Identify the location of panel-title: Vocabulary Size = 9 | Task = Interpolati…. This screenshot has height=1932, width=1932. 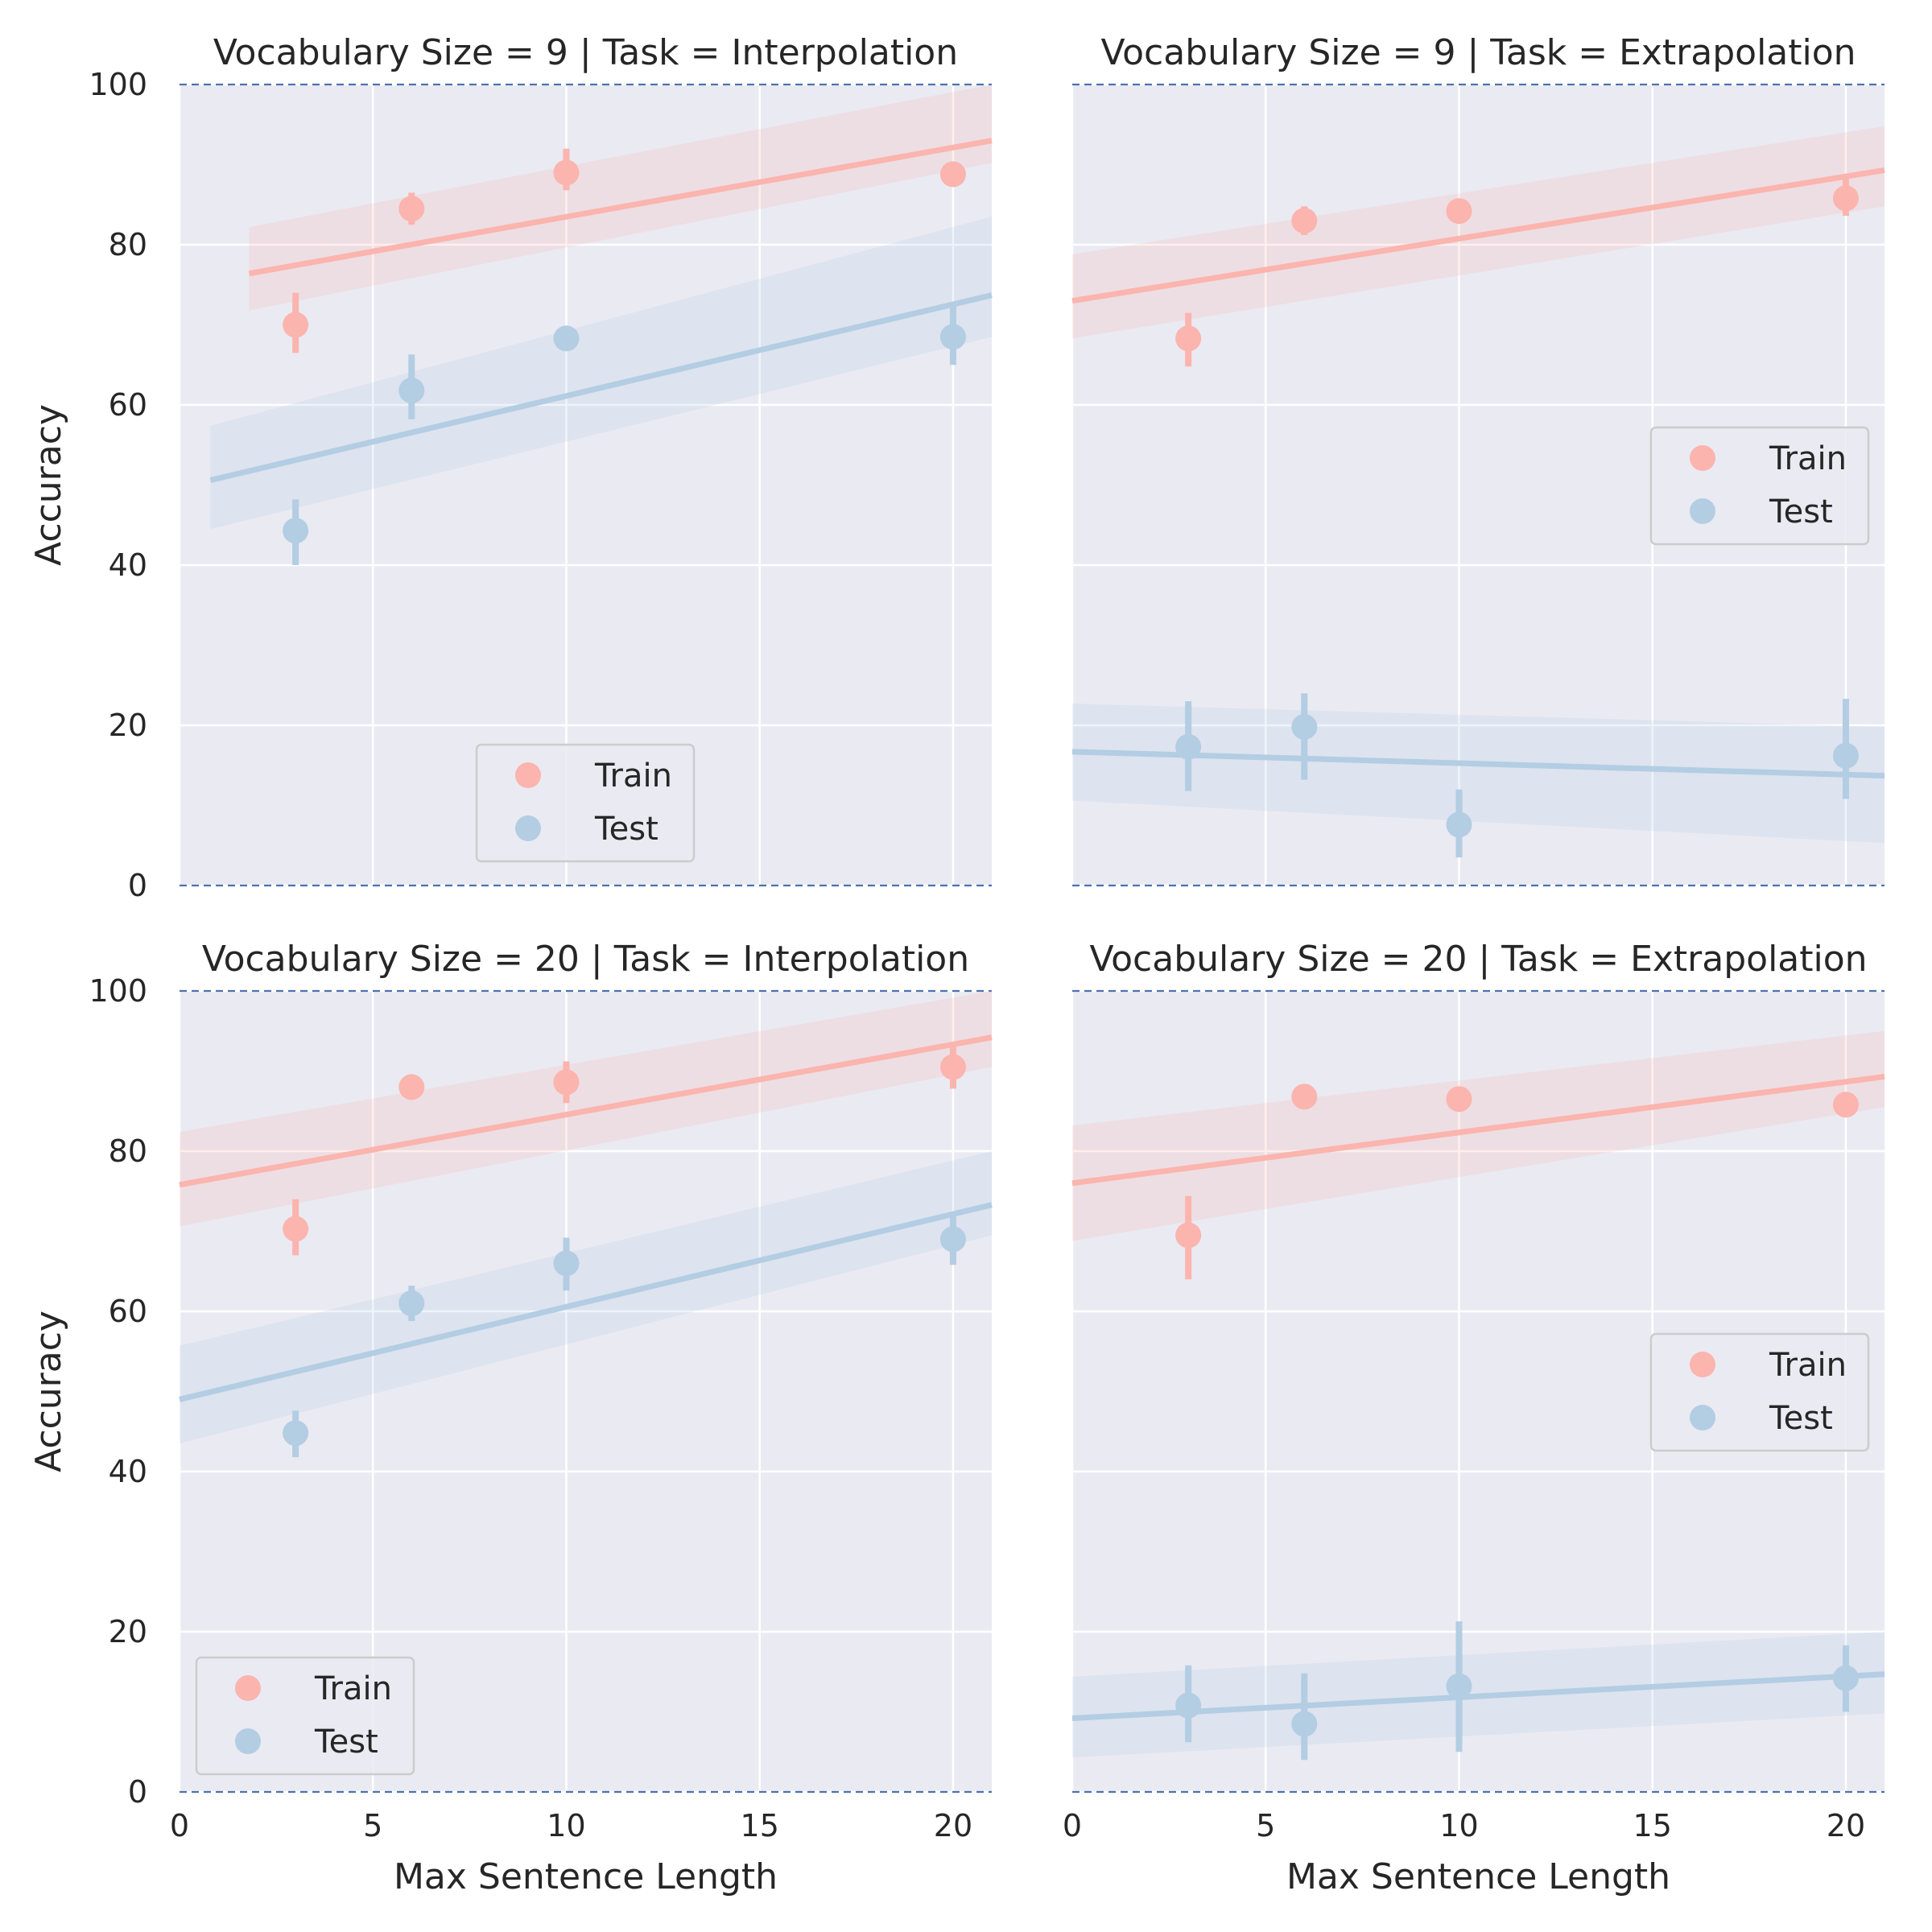
(585, 53).